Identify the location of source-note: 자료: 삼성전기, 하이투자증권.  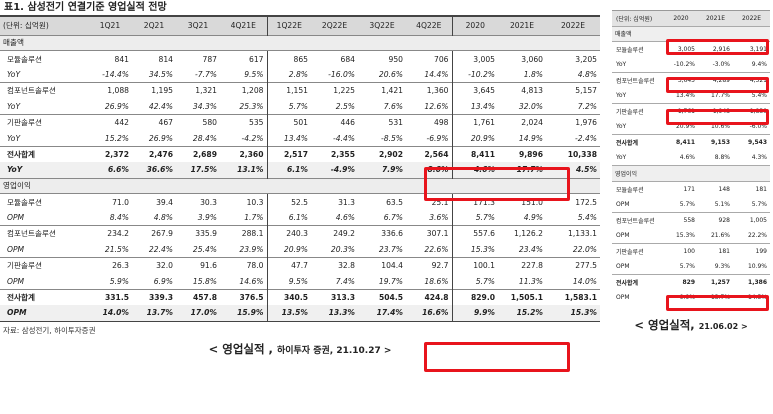
(49, 330).